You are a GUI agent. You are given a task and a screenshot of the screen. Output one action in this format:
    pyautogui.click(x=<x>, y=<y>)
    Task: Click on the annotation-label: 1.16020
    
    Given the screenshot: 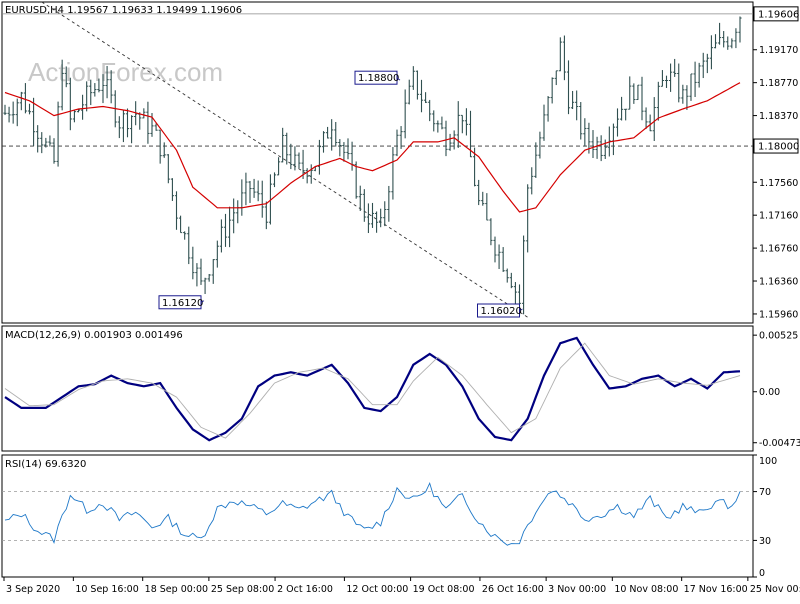 What is the action you would take?
    pyautogui.click(x=501, y=311)
    